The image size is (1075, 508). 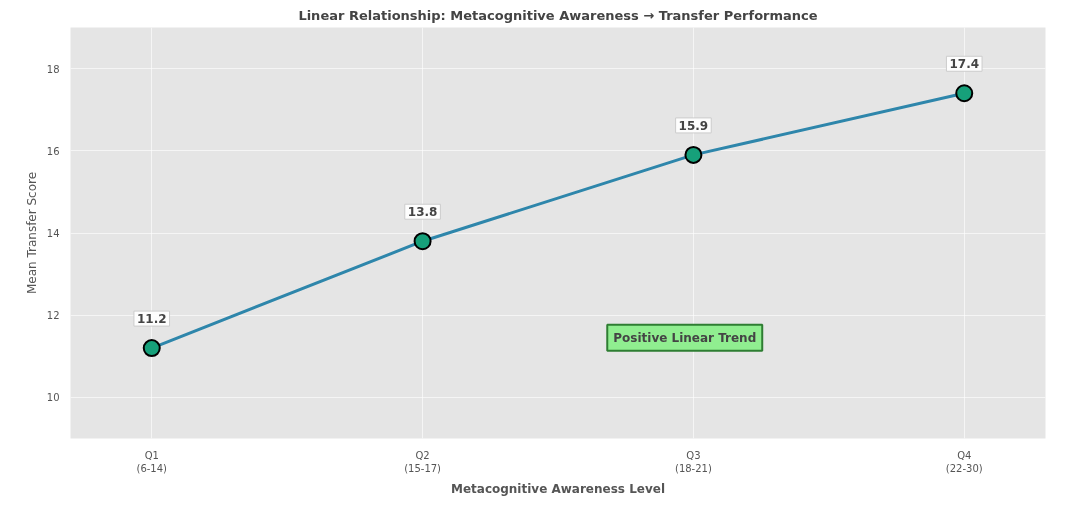 What do you see at coordinates (31, 233) in the screenshot?
I see `y-axis-title: Mean Transfer Score` at bounding box center [31, 233].